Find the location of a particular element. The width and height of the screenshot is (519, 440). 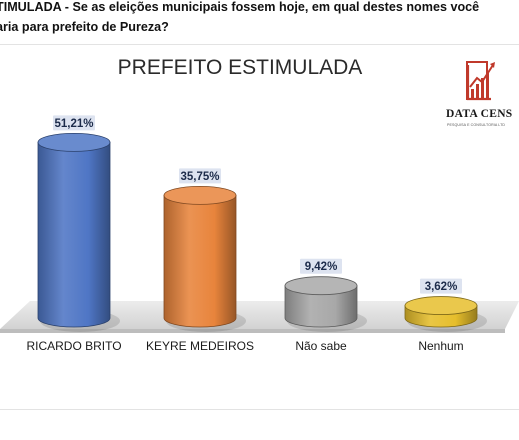

data-label: 35,75% is located at coordinates (199, 177).